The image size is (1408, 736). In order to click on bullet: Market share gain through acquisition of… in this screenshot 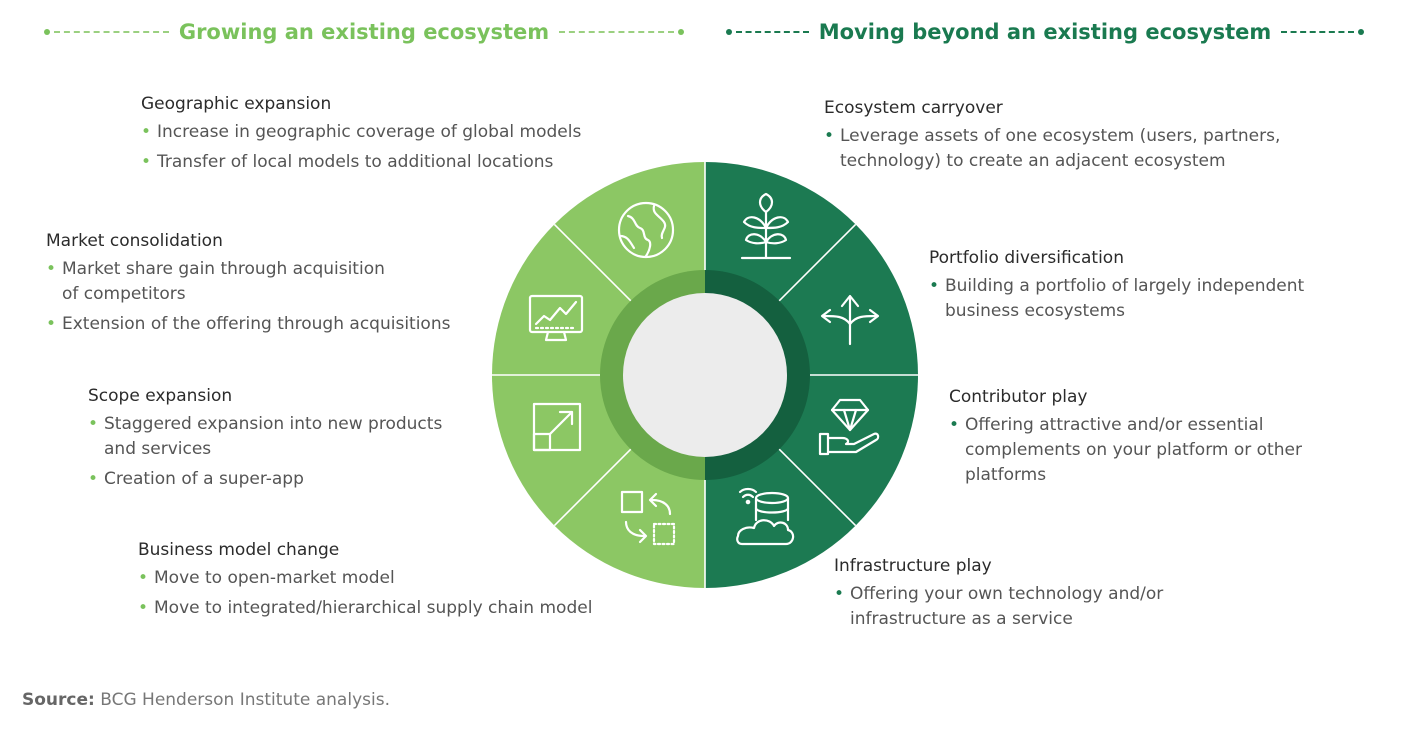, I will do `click(248, 282)`.